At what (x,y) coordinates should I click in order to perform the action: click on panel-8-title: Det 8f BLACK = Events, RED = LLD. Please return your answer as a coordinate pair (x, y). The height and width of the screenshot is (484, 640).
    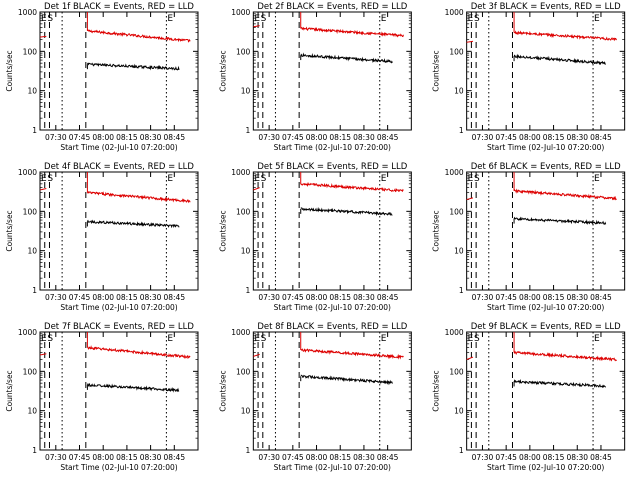
    Looking at the image, I should click on (332, 327).